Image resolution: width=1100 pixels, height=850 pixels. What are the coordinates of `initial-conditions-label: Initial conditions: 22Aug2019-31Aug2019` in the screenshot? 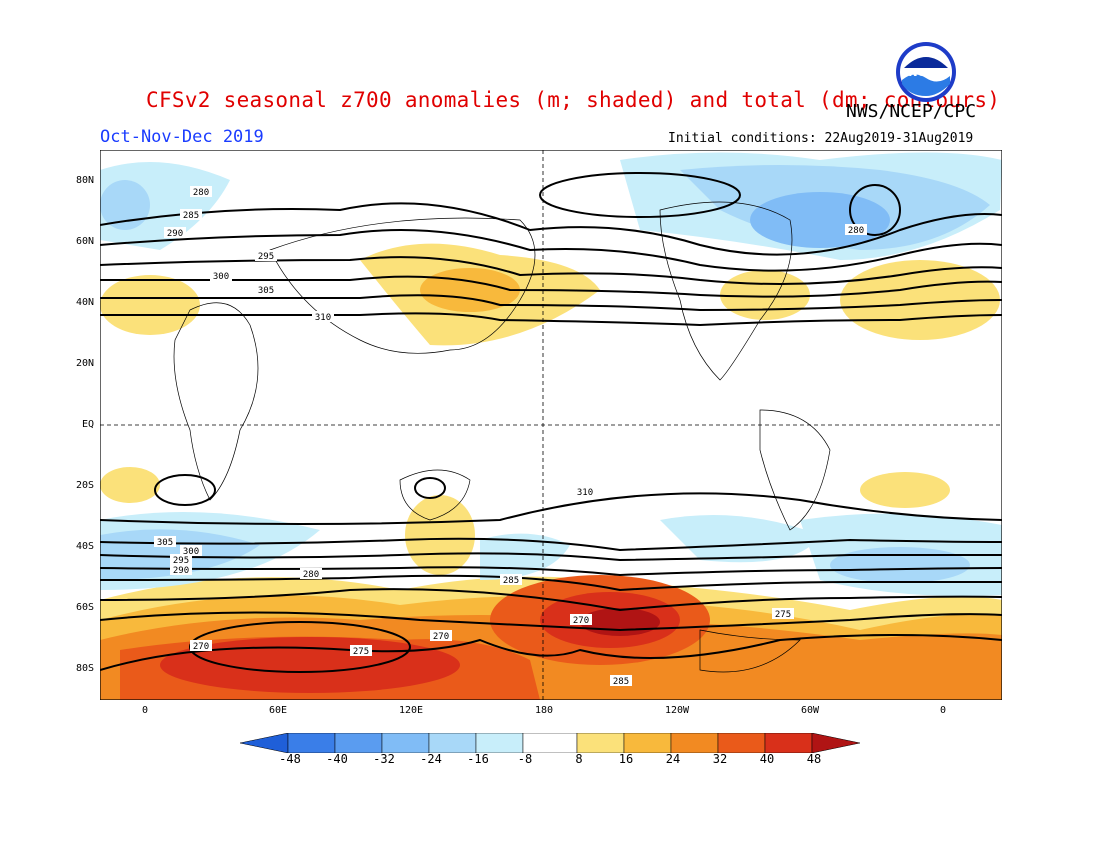 It's located at (821, 138).